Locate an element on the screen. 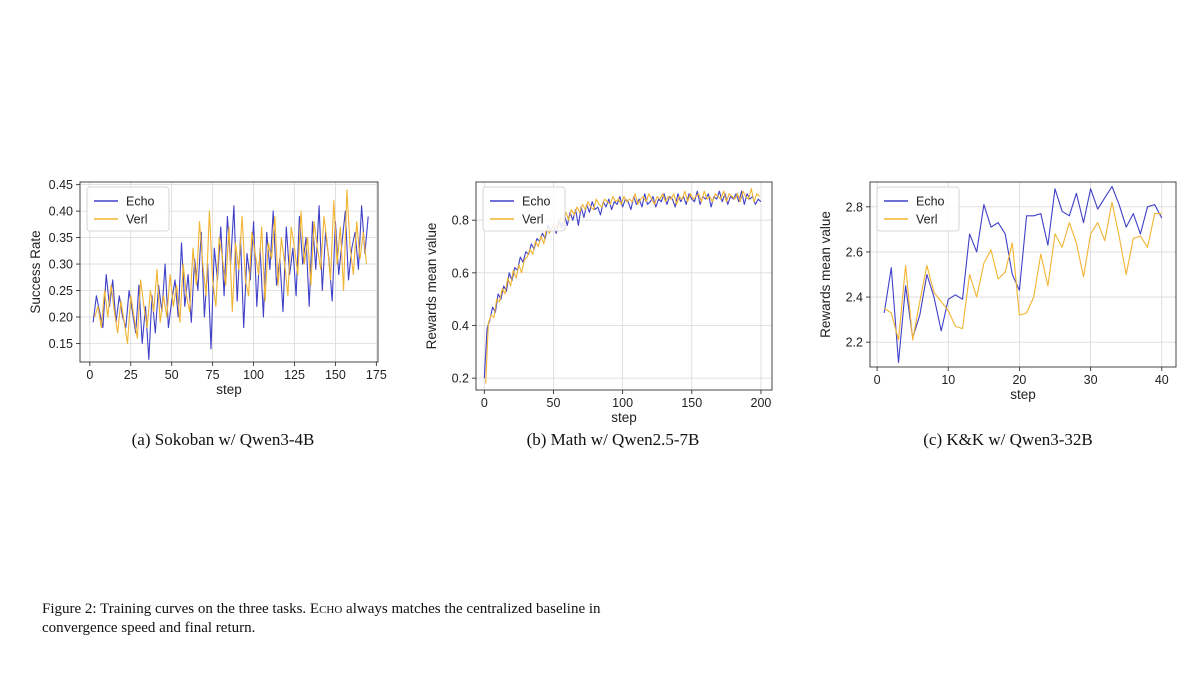 This screenshot has width=1200, height=675. y-tick-label: 0.6 is located at coordinates (460, 273).